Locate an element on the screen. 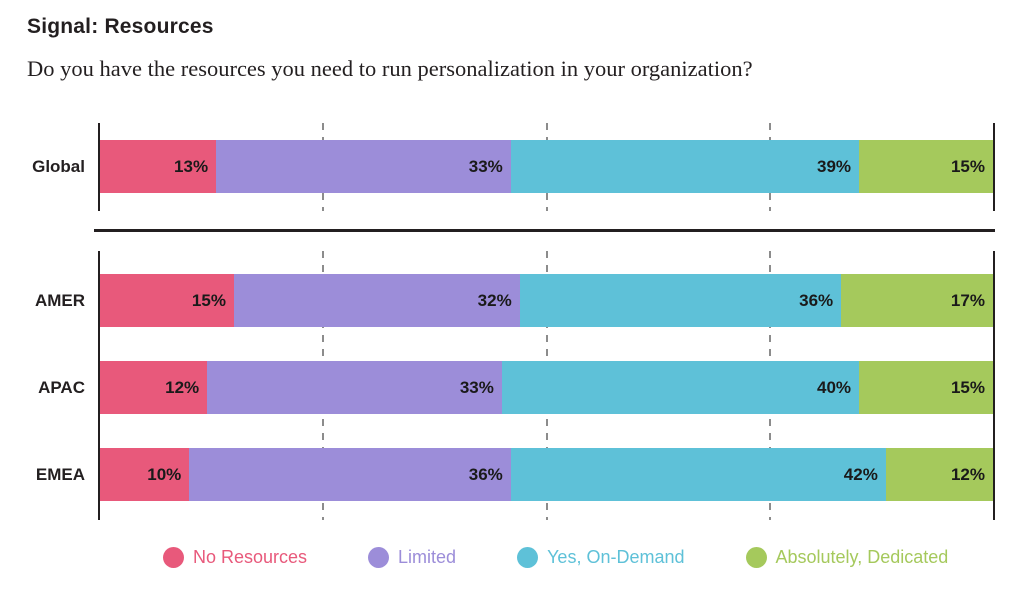 The height and width of the screenshot is (595, 1024). legend-label: Yes, On-Demand is located at coordinates (616, 557).